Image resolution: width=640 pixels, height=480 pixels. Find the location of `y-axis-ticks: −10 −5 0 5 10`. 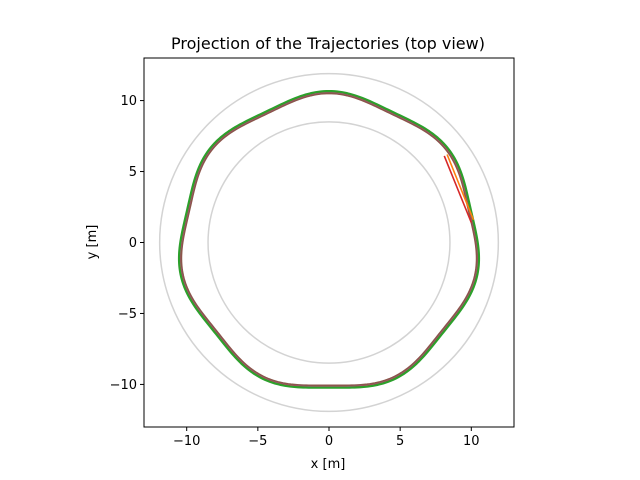

y-axis-ticks: −10 −5 0 5 10 is located at coordinates (127, 243).